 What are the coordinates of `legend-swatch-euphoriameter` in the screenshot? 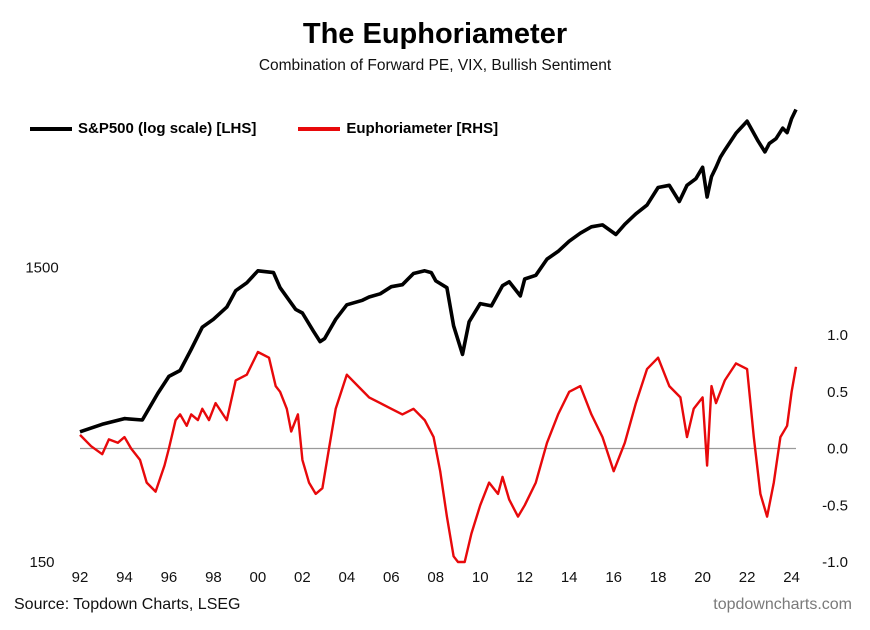 It's located at (319, 128).